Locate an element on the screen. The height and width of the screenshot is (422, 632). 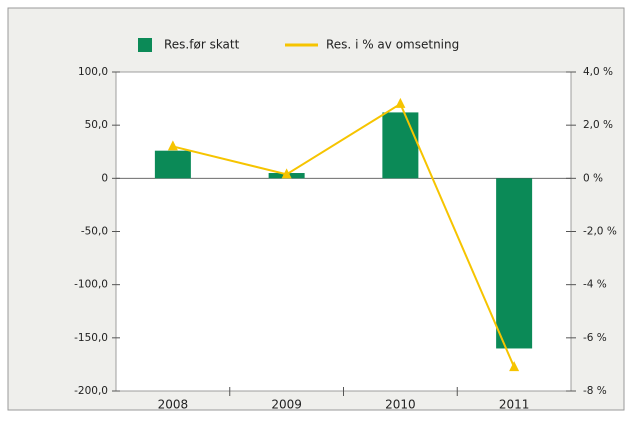
y-tick-label: 100,0 is located at coordinates (93, 72).